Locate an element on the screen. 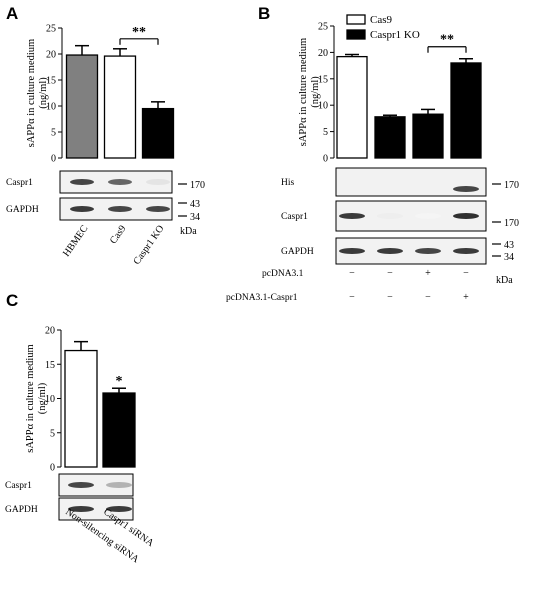  marker-label-B-3: 34 is located at coordinates (509, 257).